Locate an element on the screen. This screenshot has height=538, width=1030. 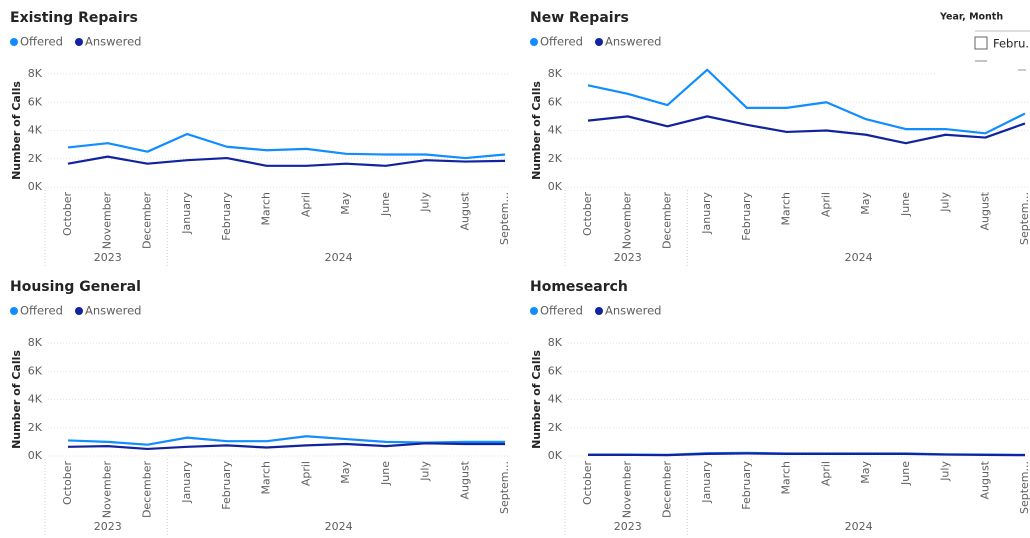
slicer-title: Year, Month is located at coordinates (971, 17).